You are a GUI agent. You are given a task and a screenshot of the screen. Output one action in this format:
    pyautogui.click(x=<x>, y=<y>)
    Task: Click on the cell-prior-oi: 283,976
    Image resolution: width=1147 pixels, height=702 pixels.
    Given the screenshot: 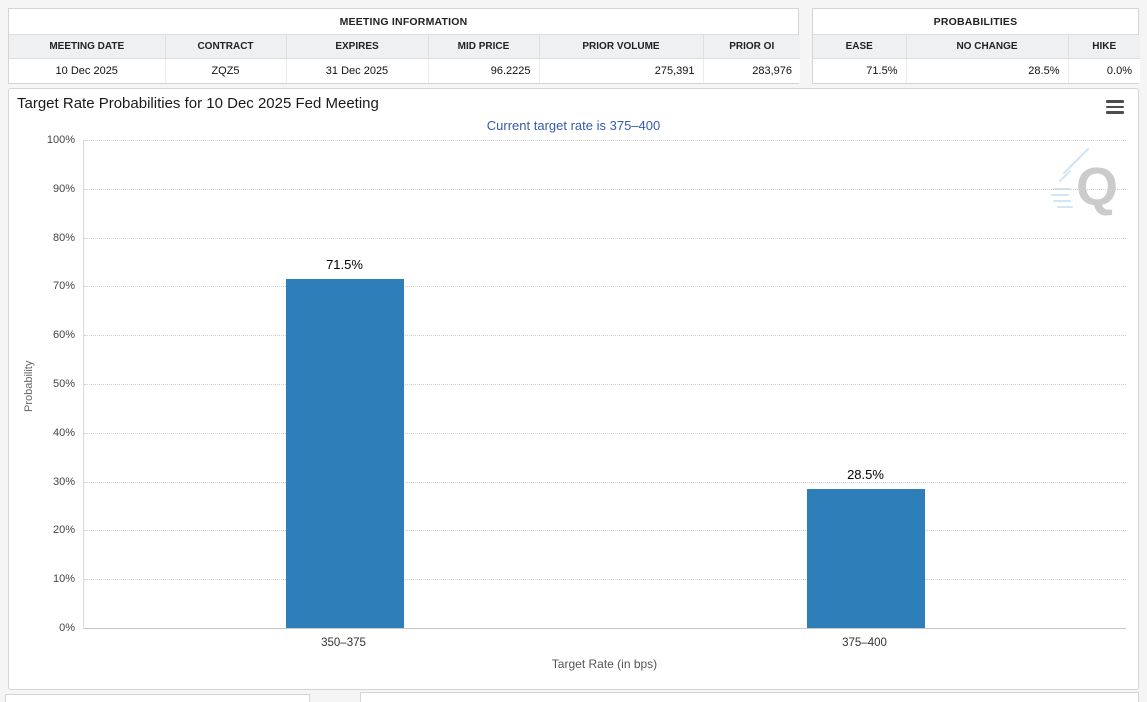 What is the action you would take?
    pyautogui.click(x=751, y=70)
    